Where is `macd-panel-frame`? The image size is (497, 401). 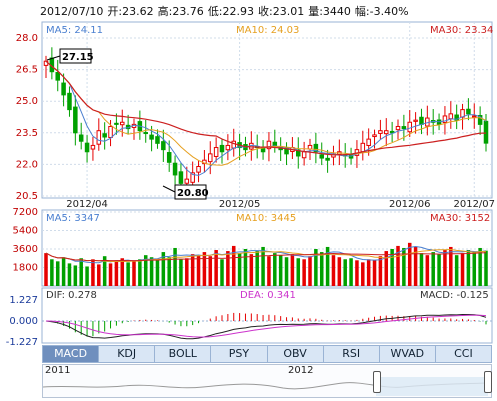 macd-panel-frame is located at coordinates (267, 315).